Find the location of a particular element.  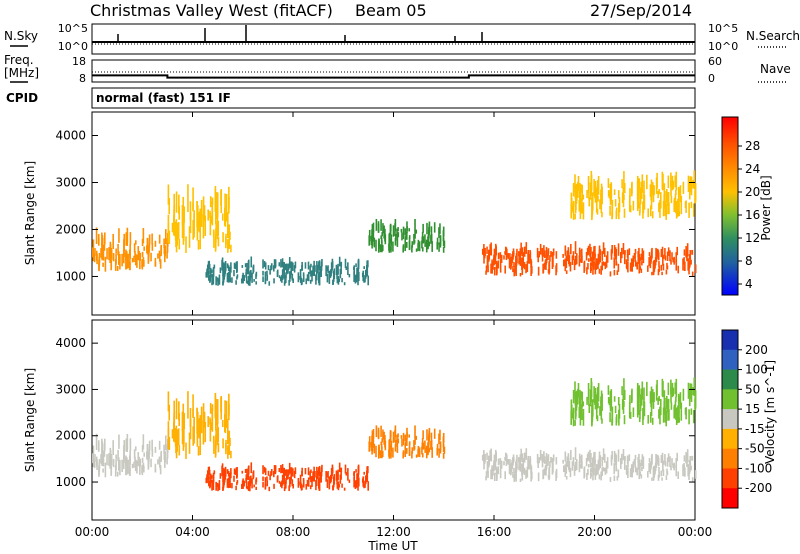

freq-label-1: Freq. is located at coordinates (19, 60).